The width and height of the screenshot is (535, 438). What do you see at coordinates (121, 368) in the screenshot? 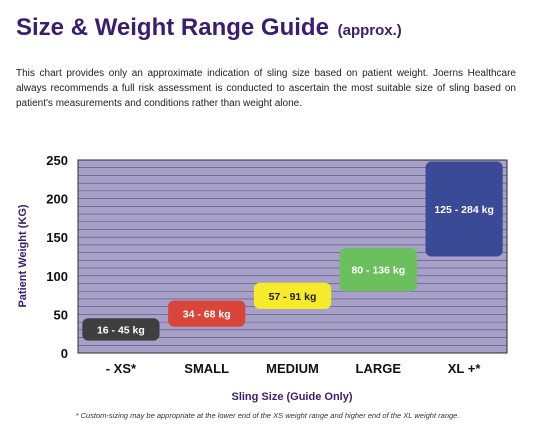
I see `x-tick-label: - XS*` at bounding box center [121, 368].